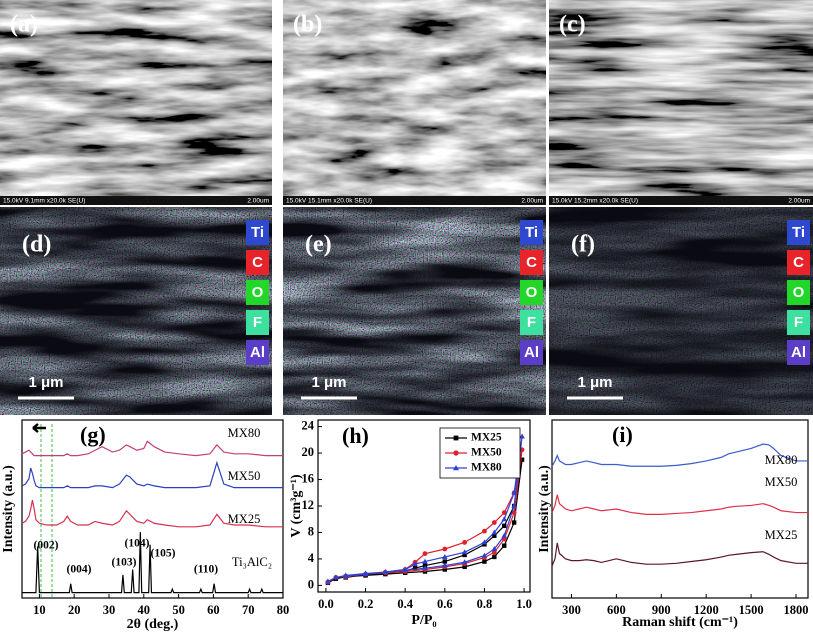 This screenshot has height=632, width=813. I want to click on panel-label: (e), so click(318, 245).